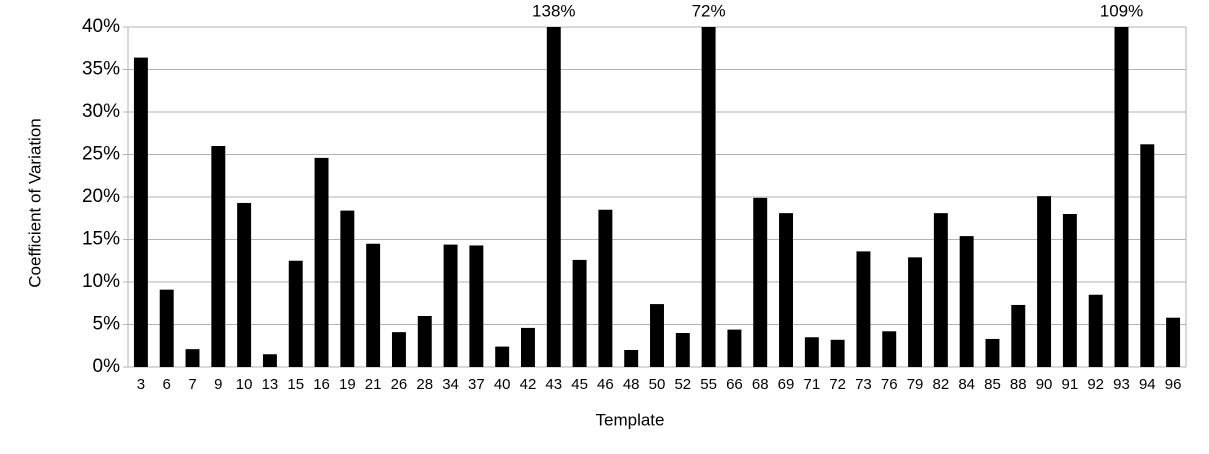  What do you see at coordinates (192, 384) in the screenshot?
I see `x-tick-label: 7` at bounding box center [192, 384].